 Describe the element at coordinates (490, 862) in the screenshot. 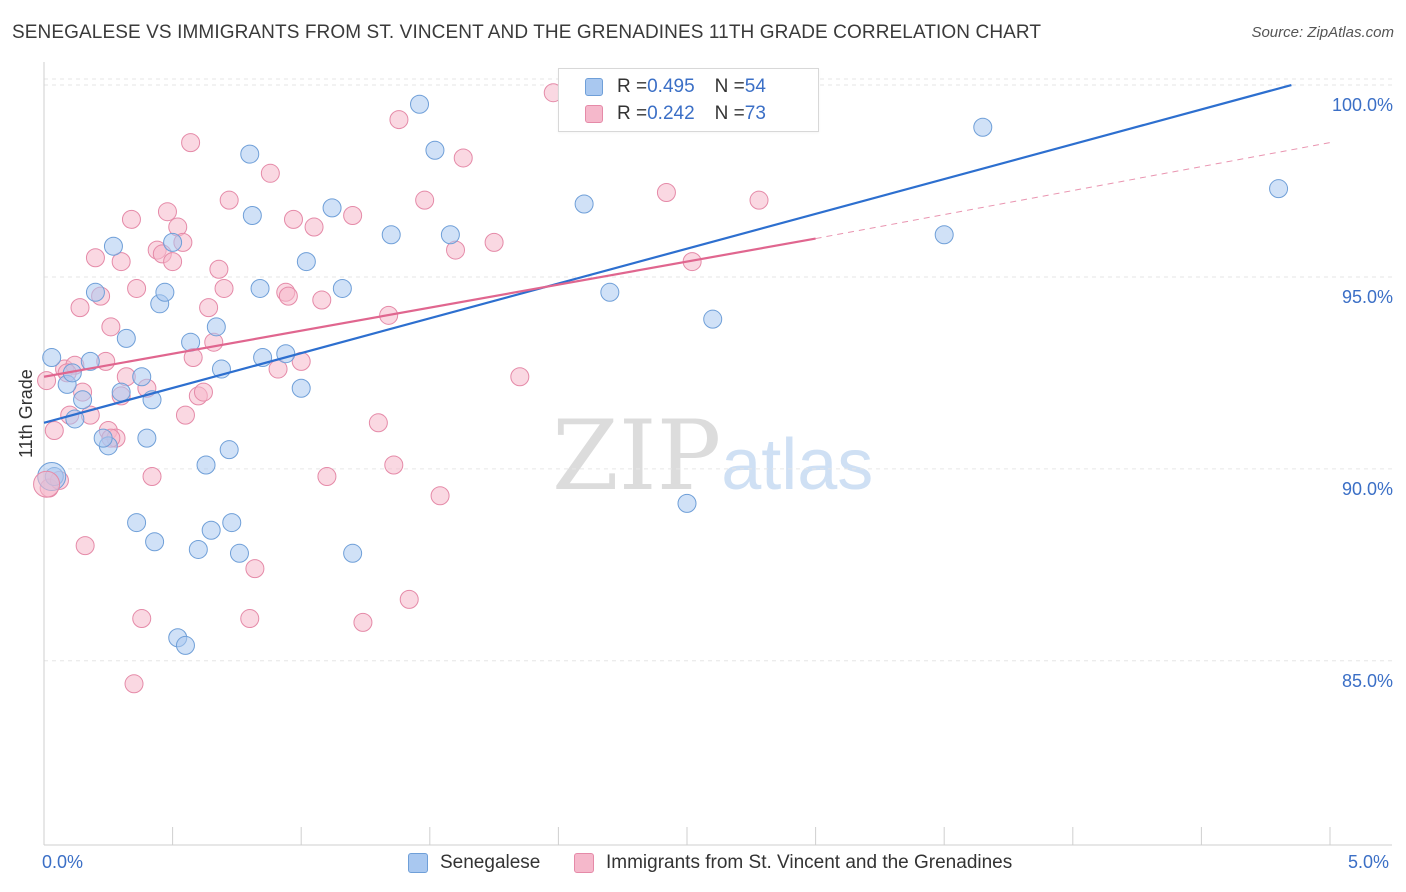

I see `legend-label: Senegalese` at that location.